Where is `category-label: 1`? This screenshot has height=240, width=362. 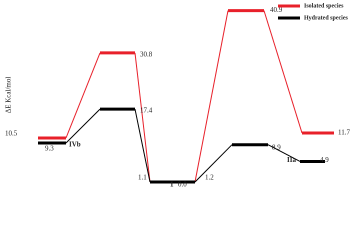
category-label: 1 is located at coordinates (172, 185).